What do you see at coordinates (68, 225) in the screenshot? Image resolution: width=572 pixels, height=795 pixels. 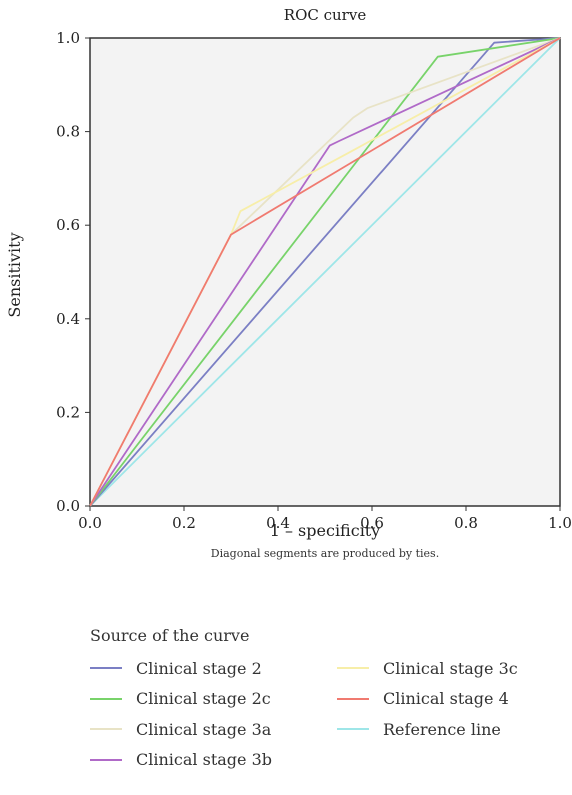 I see `y-tick-label: 0.6` at bounding box center [68, 225].